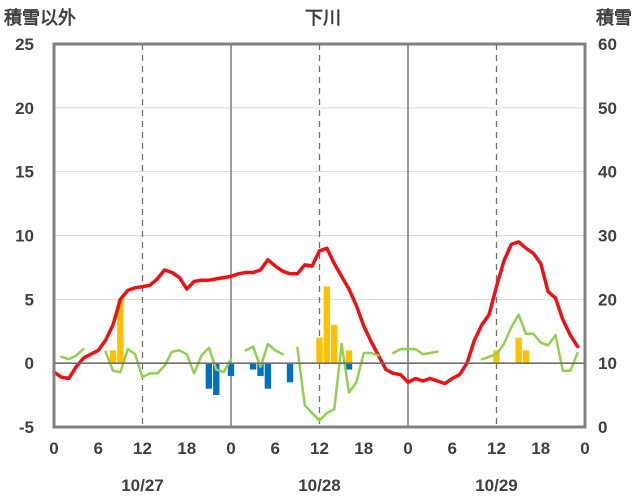 Image resolution: width=636 pixels, height=501 pixels. Describe the element at coordinates (607, 299) in the screenshot. I see `y-right-tick-label: 20` at that location.